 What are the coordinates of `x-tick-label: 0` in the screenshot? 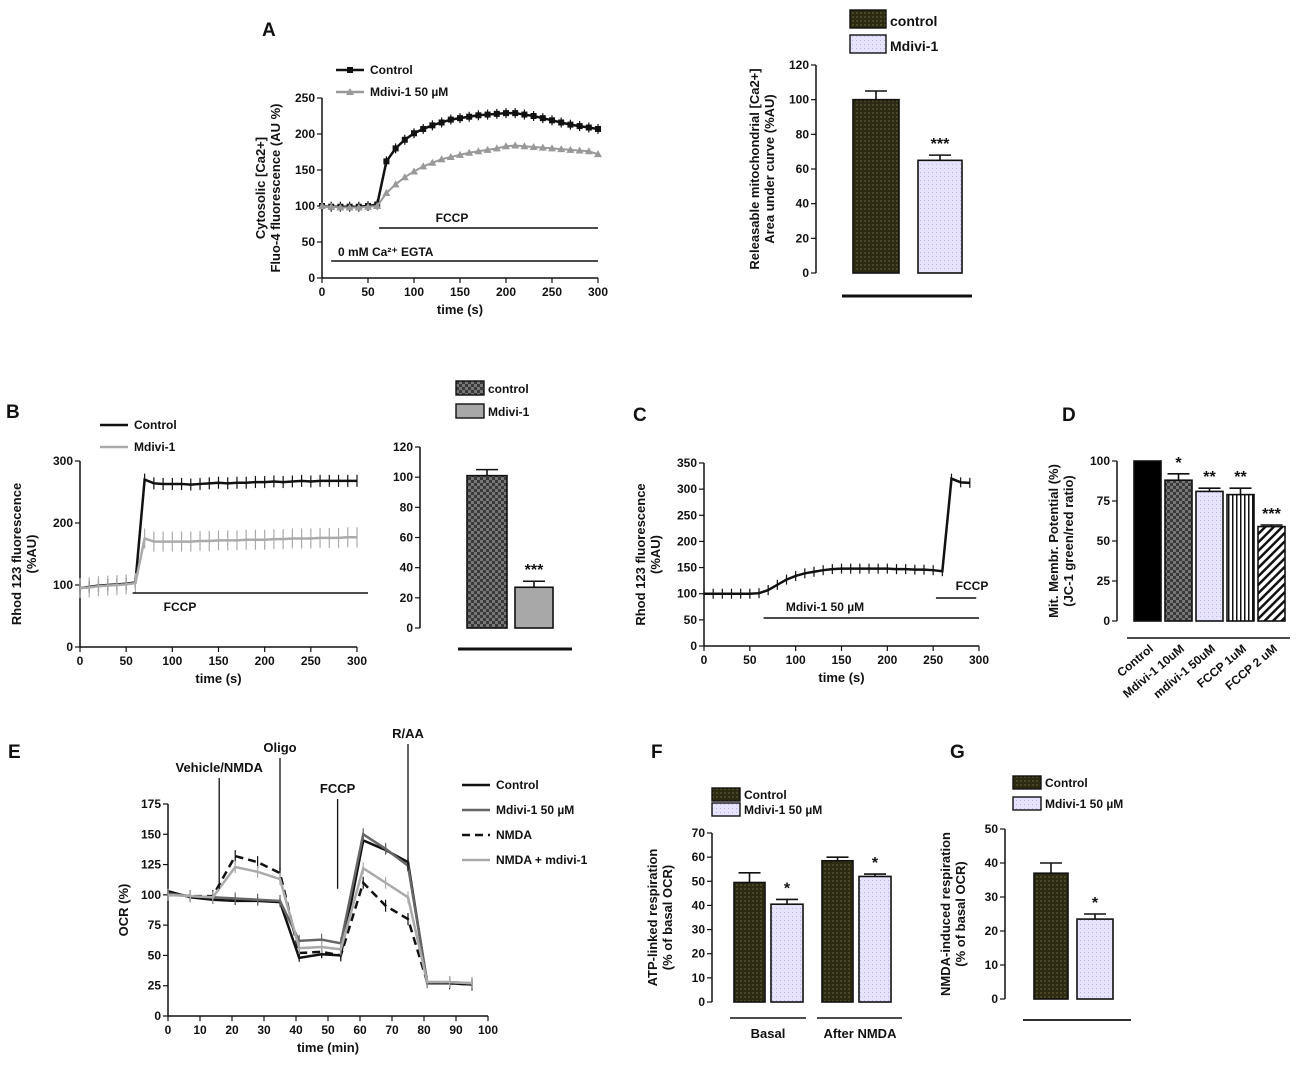 It's located at (80, 661).